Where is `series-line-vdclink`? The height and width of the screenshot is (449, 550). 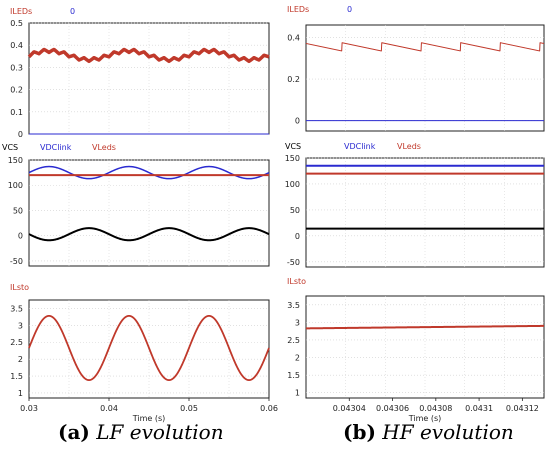 series-line-vdclink is located at coordinates (149, 172).